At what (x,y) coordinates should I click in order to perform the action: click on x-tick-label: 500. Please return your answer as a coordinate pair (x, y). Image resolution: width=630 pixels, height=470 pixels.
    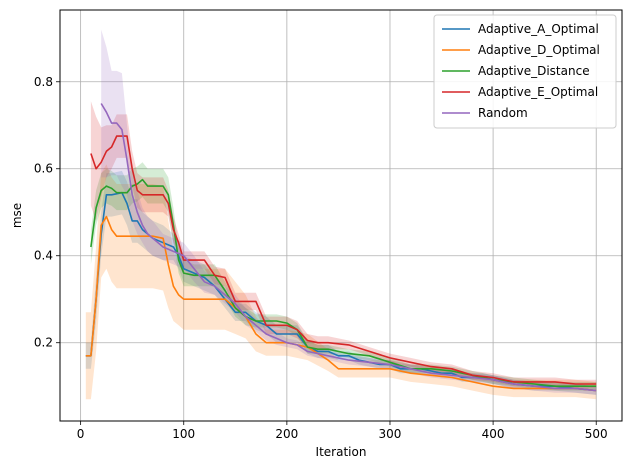
    Looking at the image, I should click on (596, 434).